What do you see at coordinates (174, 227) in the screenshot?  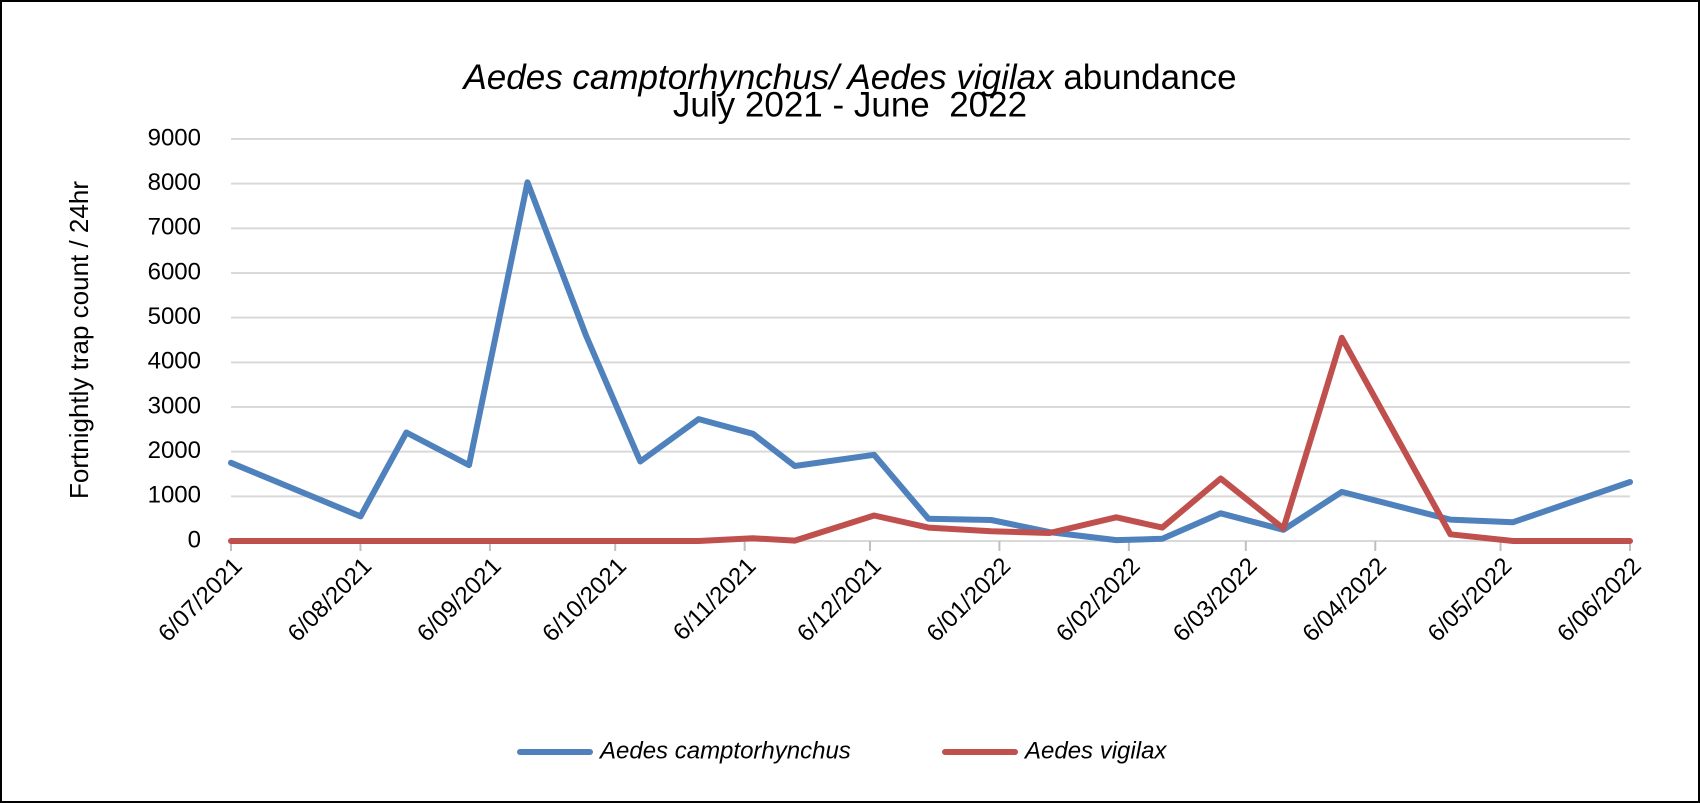 I see `y-tick-label: 7000` at bounding box center [174, 227].